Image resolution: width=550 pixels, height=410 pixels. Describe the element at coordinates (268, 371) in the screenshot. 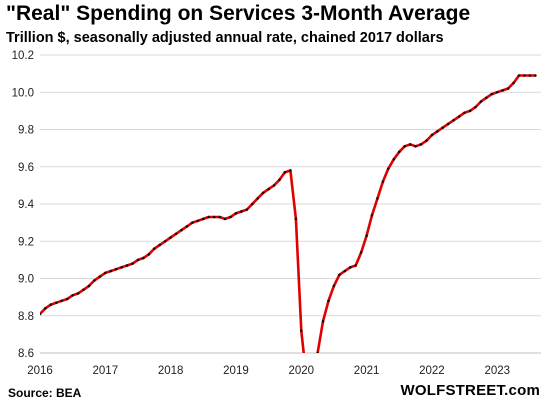

I see `x-axis-ticks: 2016 2017 2018 2019 2020 2021 2022 2023` at that location.